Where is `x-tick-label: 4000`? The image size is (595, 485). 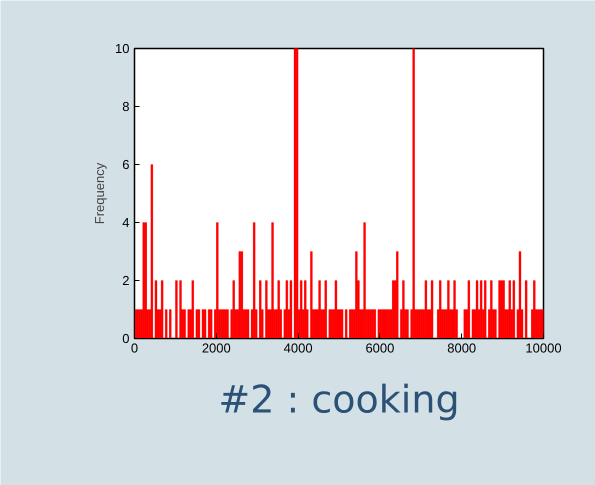 x-tick-label: 4000 is located at coordinates (298, 348).